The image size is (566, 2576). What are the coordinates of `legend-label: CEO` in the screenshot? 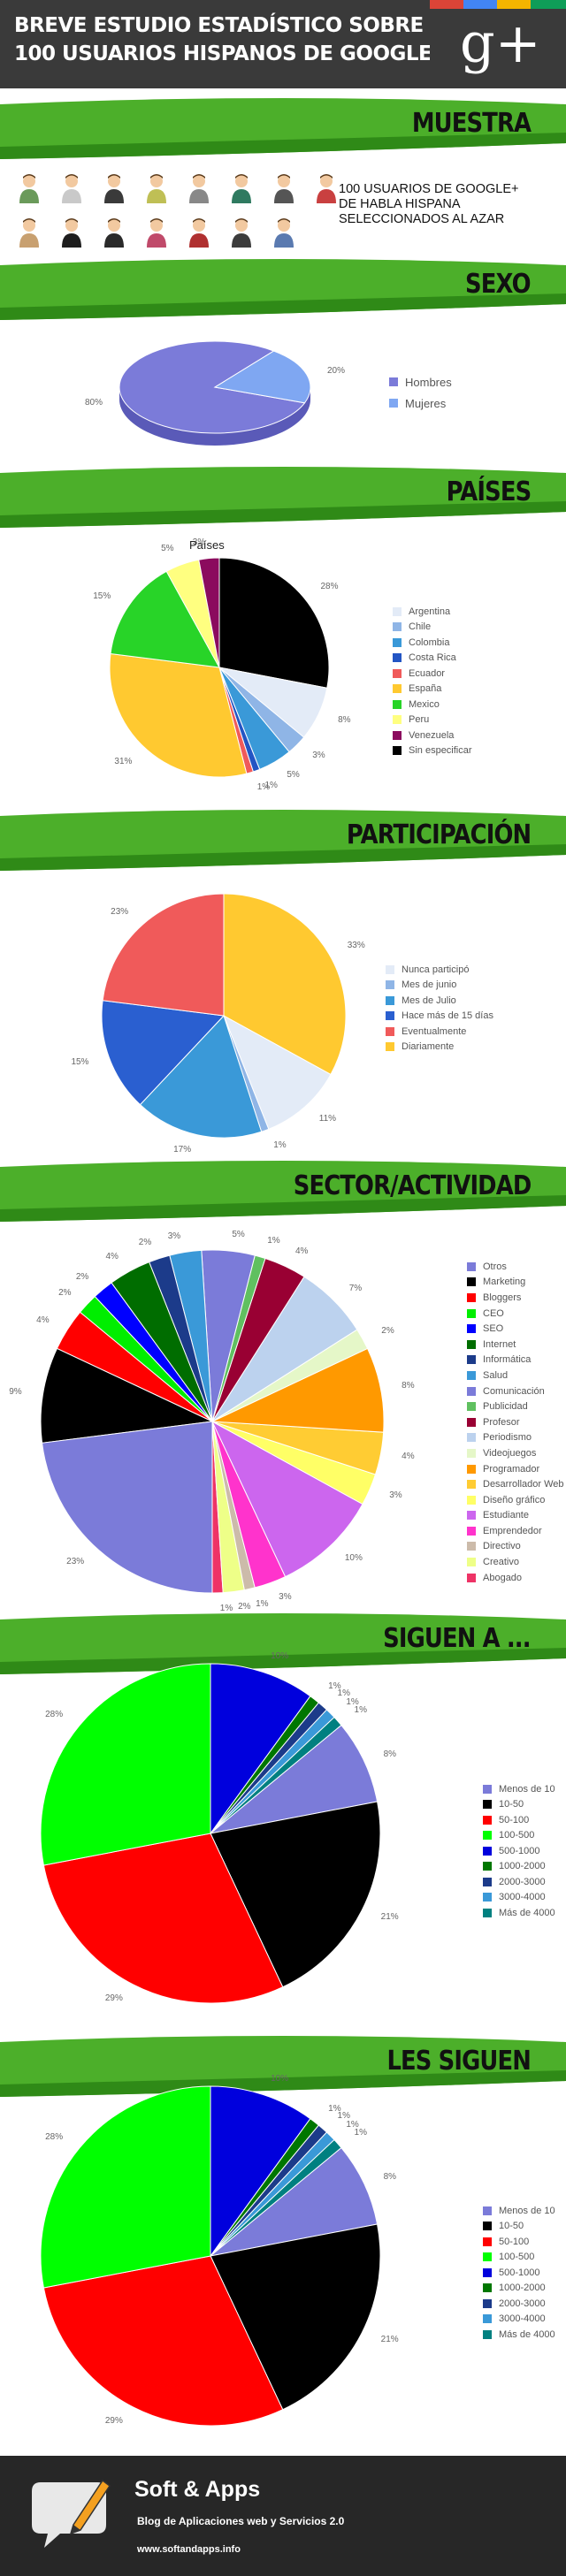 It's located at (493, 1313).